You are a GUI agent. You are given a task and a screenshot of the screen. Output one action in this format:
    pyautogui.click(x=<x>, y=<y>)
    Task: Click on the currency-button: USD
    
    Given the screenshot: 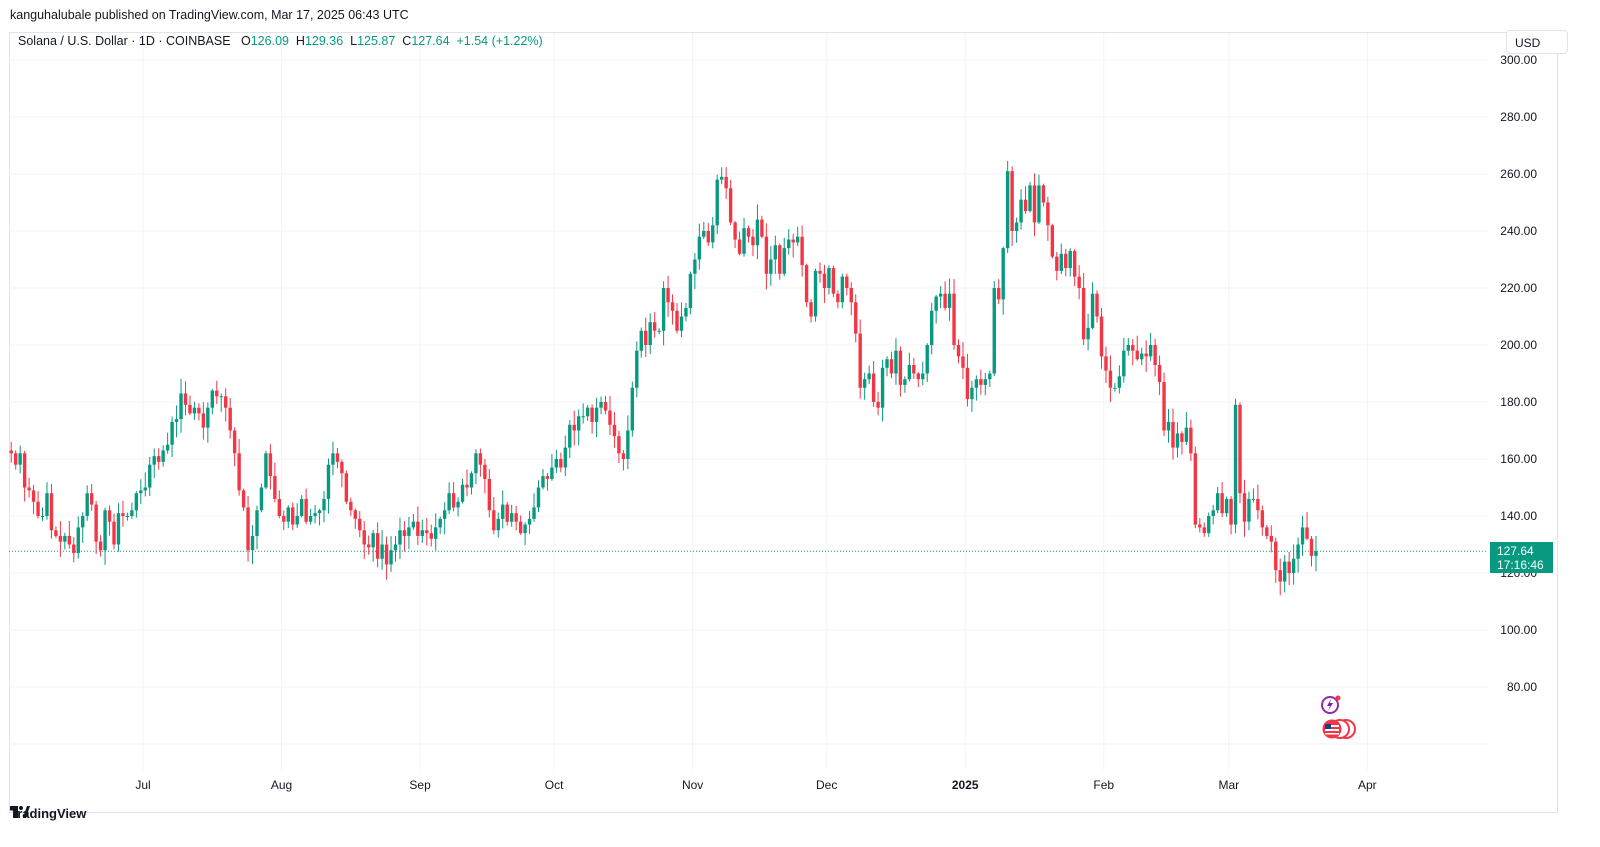 What is the action you would take?
    pyautogui.click(x=1537, y=42)
    